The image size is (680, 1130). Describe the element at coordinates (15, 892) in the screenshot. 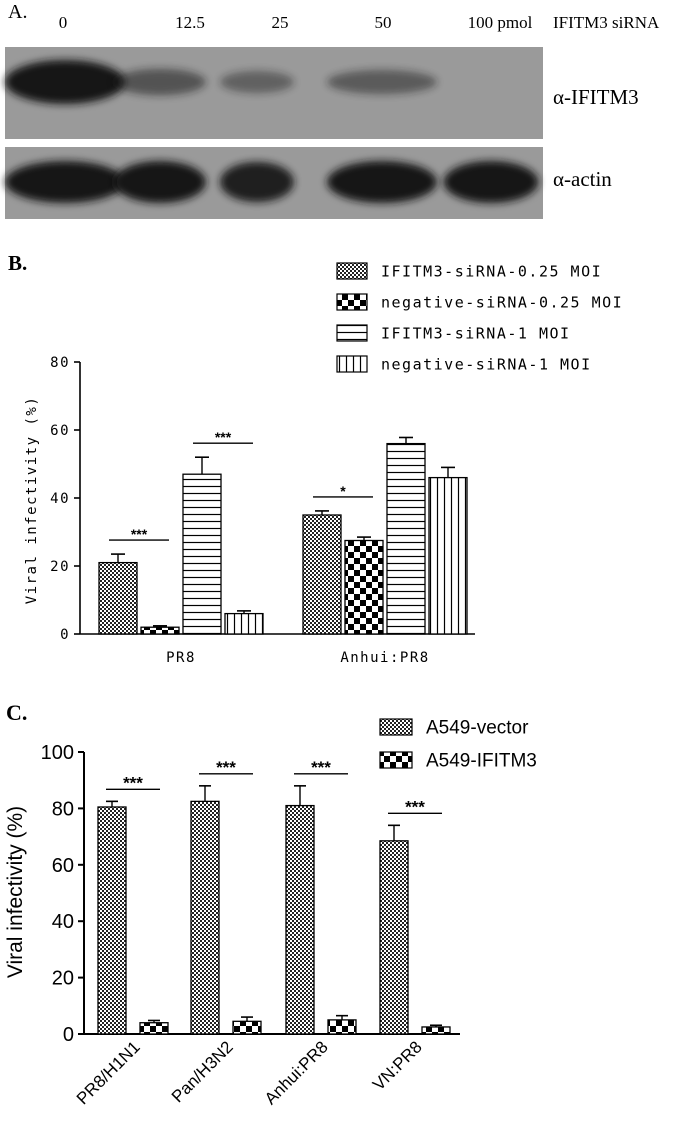

I see `y-axis-label-c: Viral infectivity (%)` at that location.